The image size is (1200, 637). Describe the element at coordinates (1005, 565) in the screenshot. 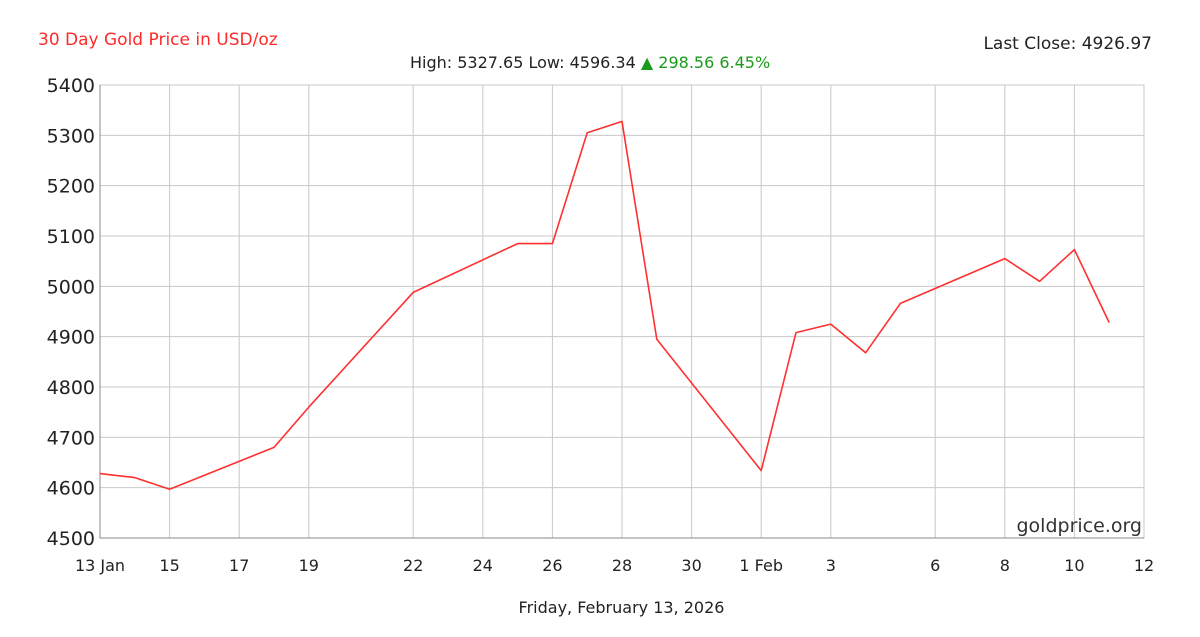

I see `x-tick-label: 8` at that location.